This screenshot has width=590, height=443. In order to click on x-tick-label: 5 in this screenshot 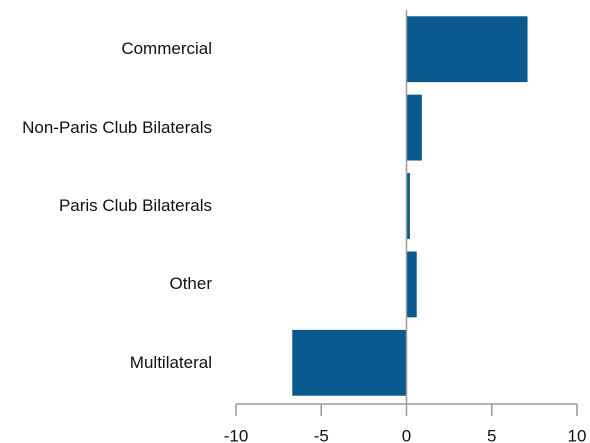, I will do `click(491, 434)`.